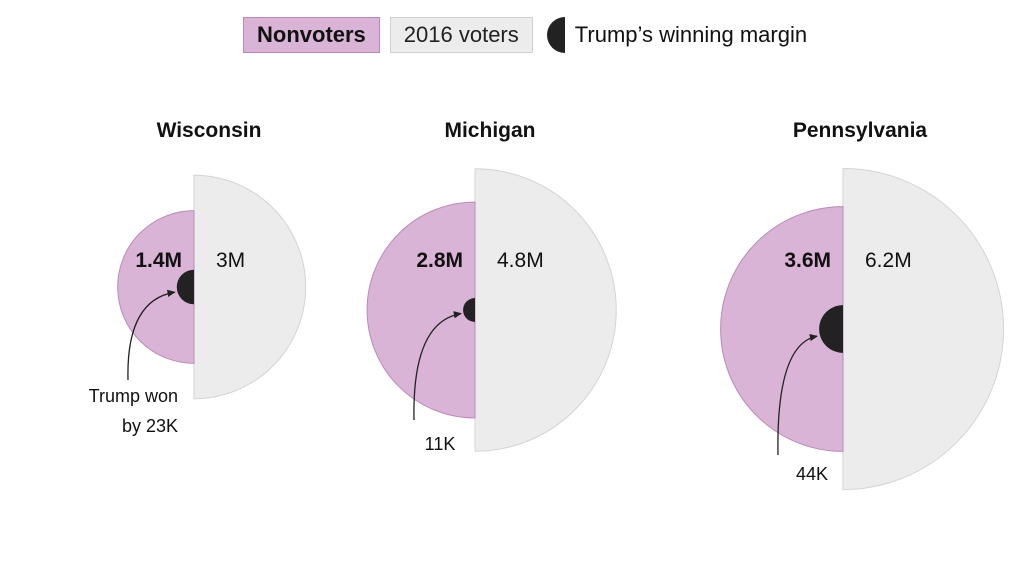  Describe the element at coordinates (691, 34) in the screenshot. I see `legend-margin-label: Trump’s winning margin` at that location.